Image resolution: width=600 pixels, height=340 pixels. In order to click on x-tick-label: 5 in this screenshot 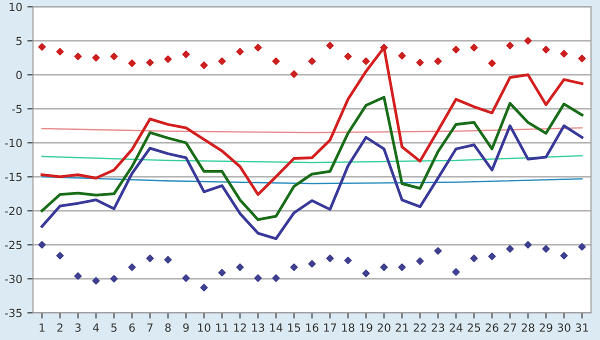, I will do `click(114, 328)`.